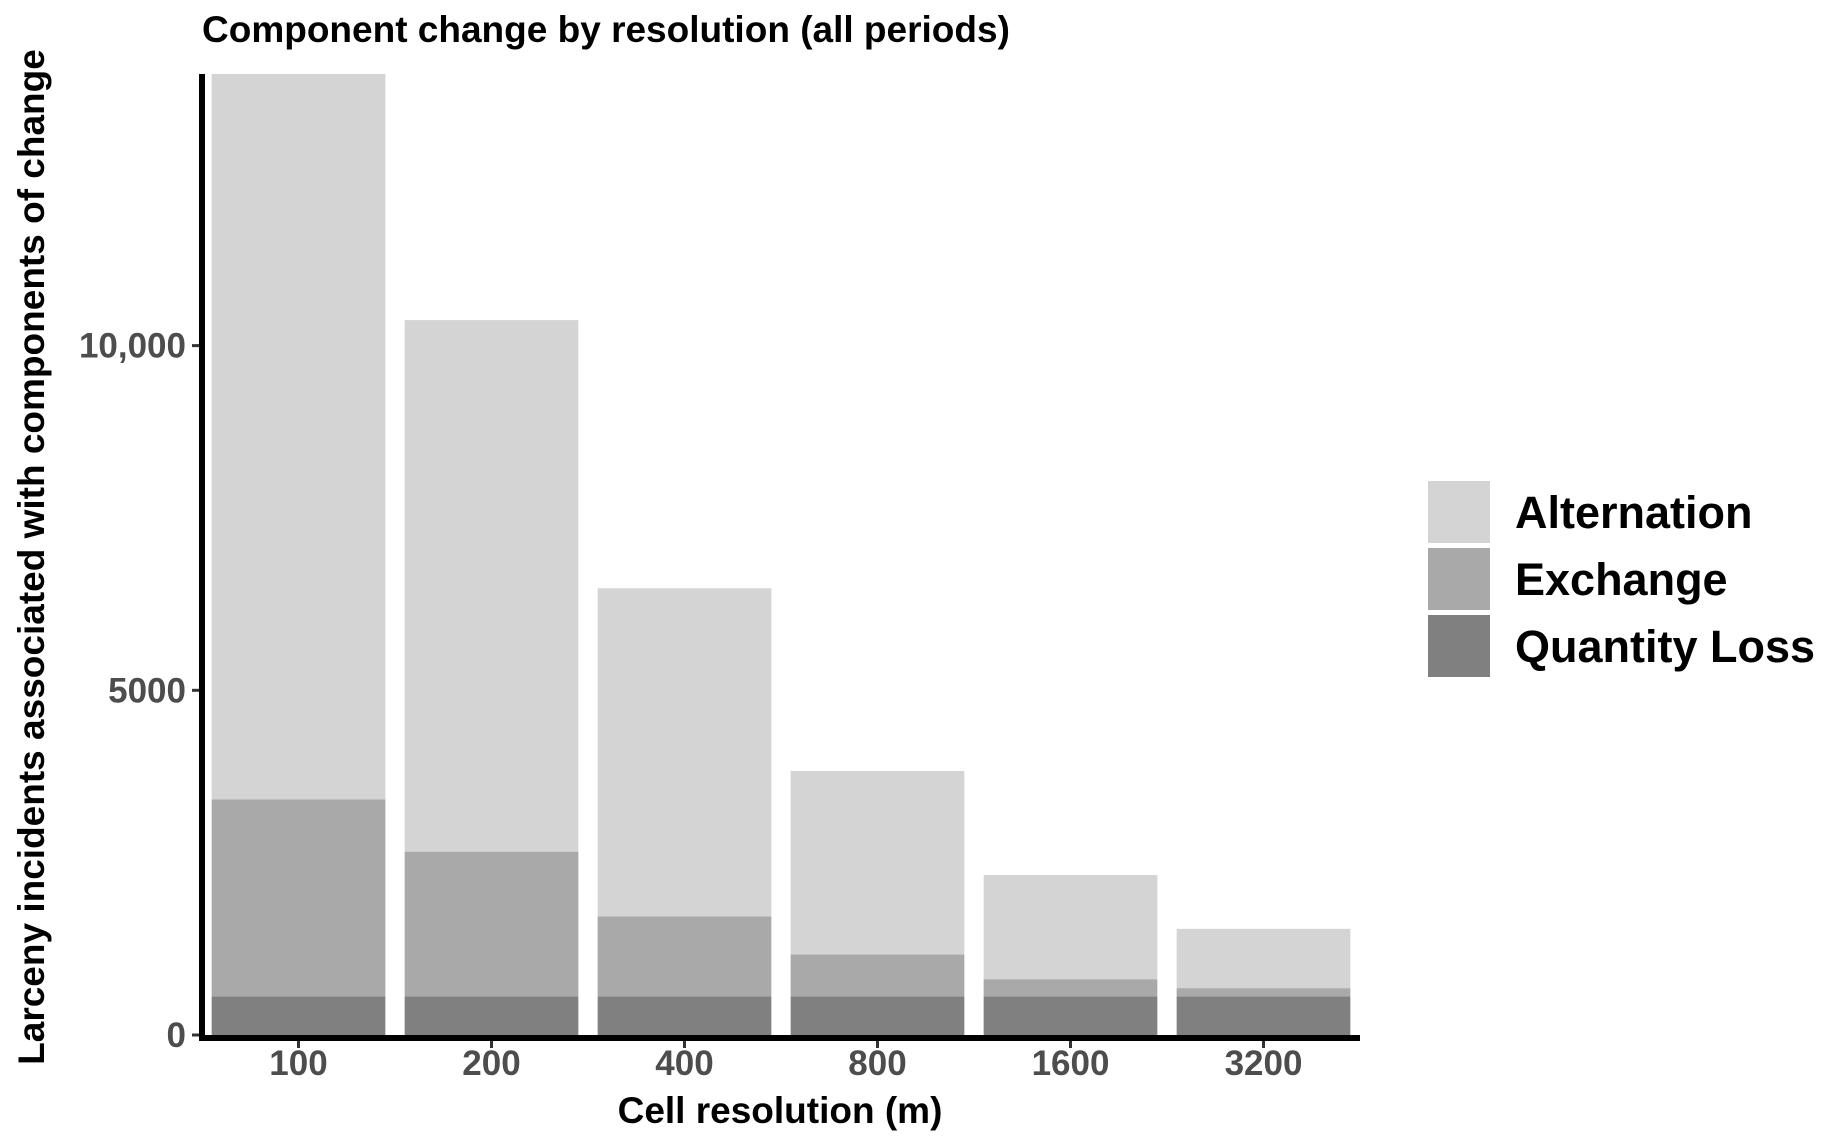  What do you see at coordinates (1665, 646) in the screenshot?
I see `legend-label-quantity-loss: Quantity Loss` at bounding box center [1665, 646].